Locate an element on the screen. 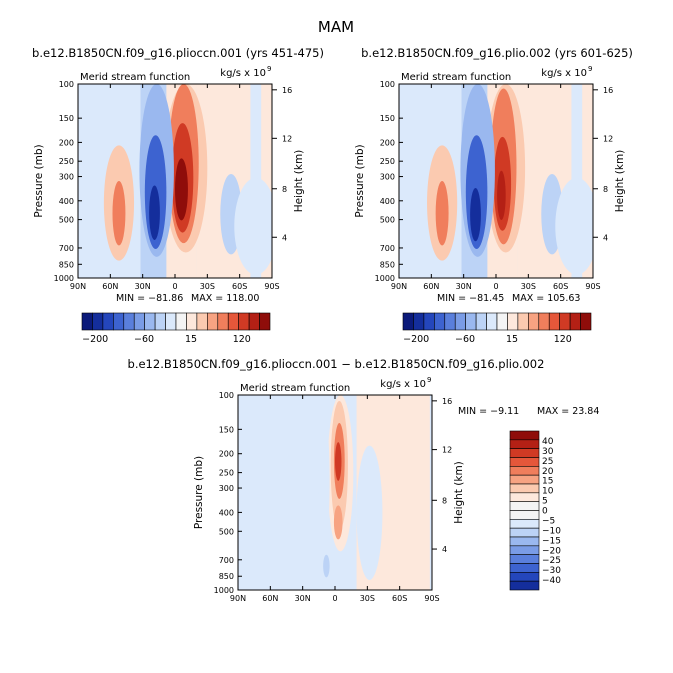 The image size is (673, 673). colorbar-tick-label: −25 is located at coordinates (551, 561).